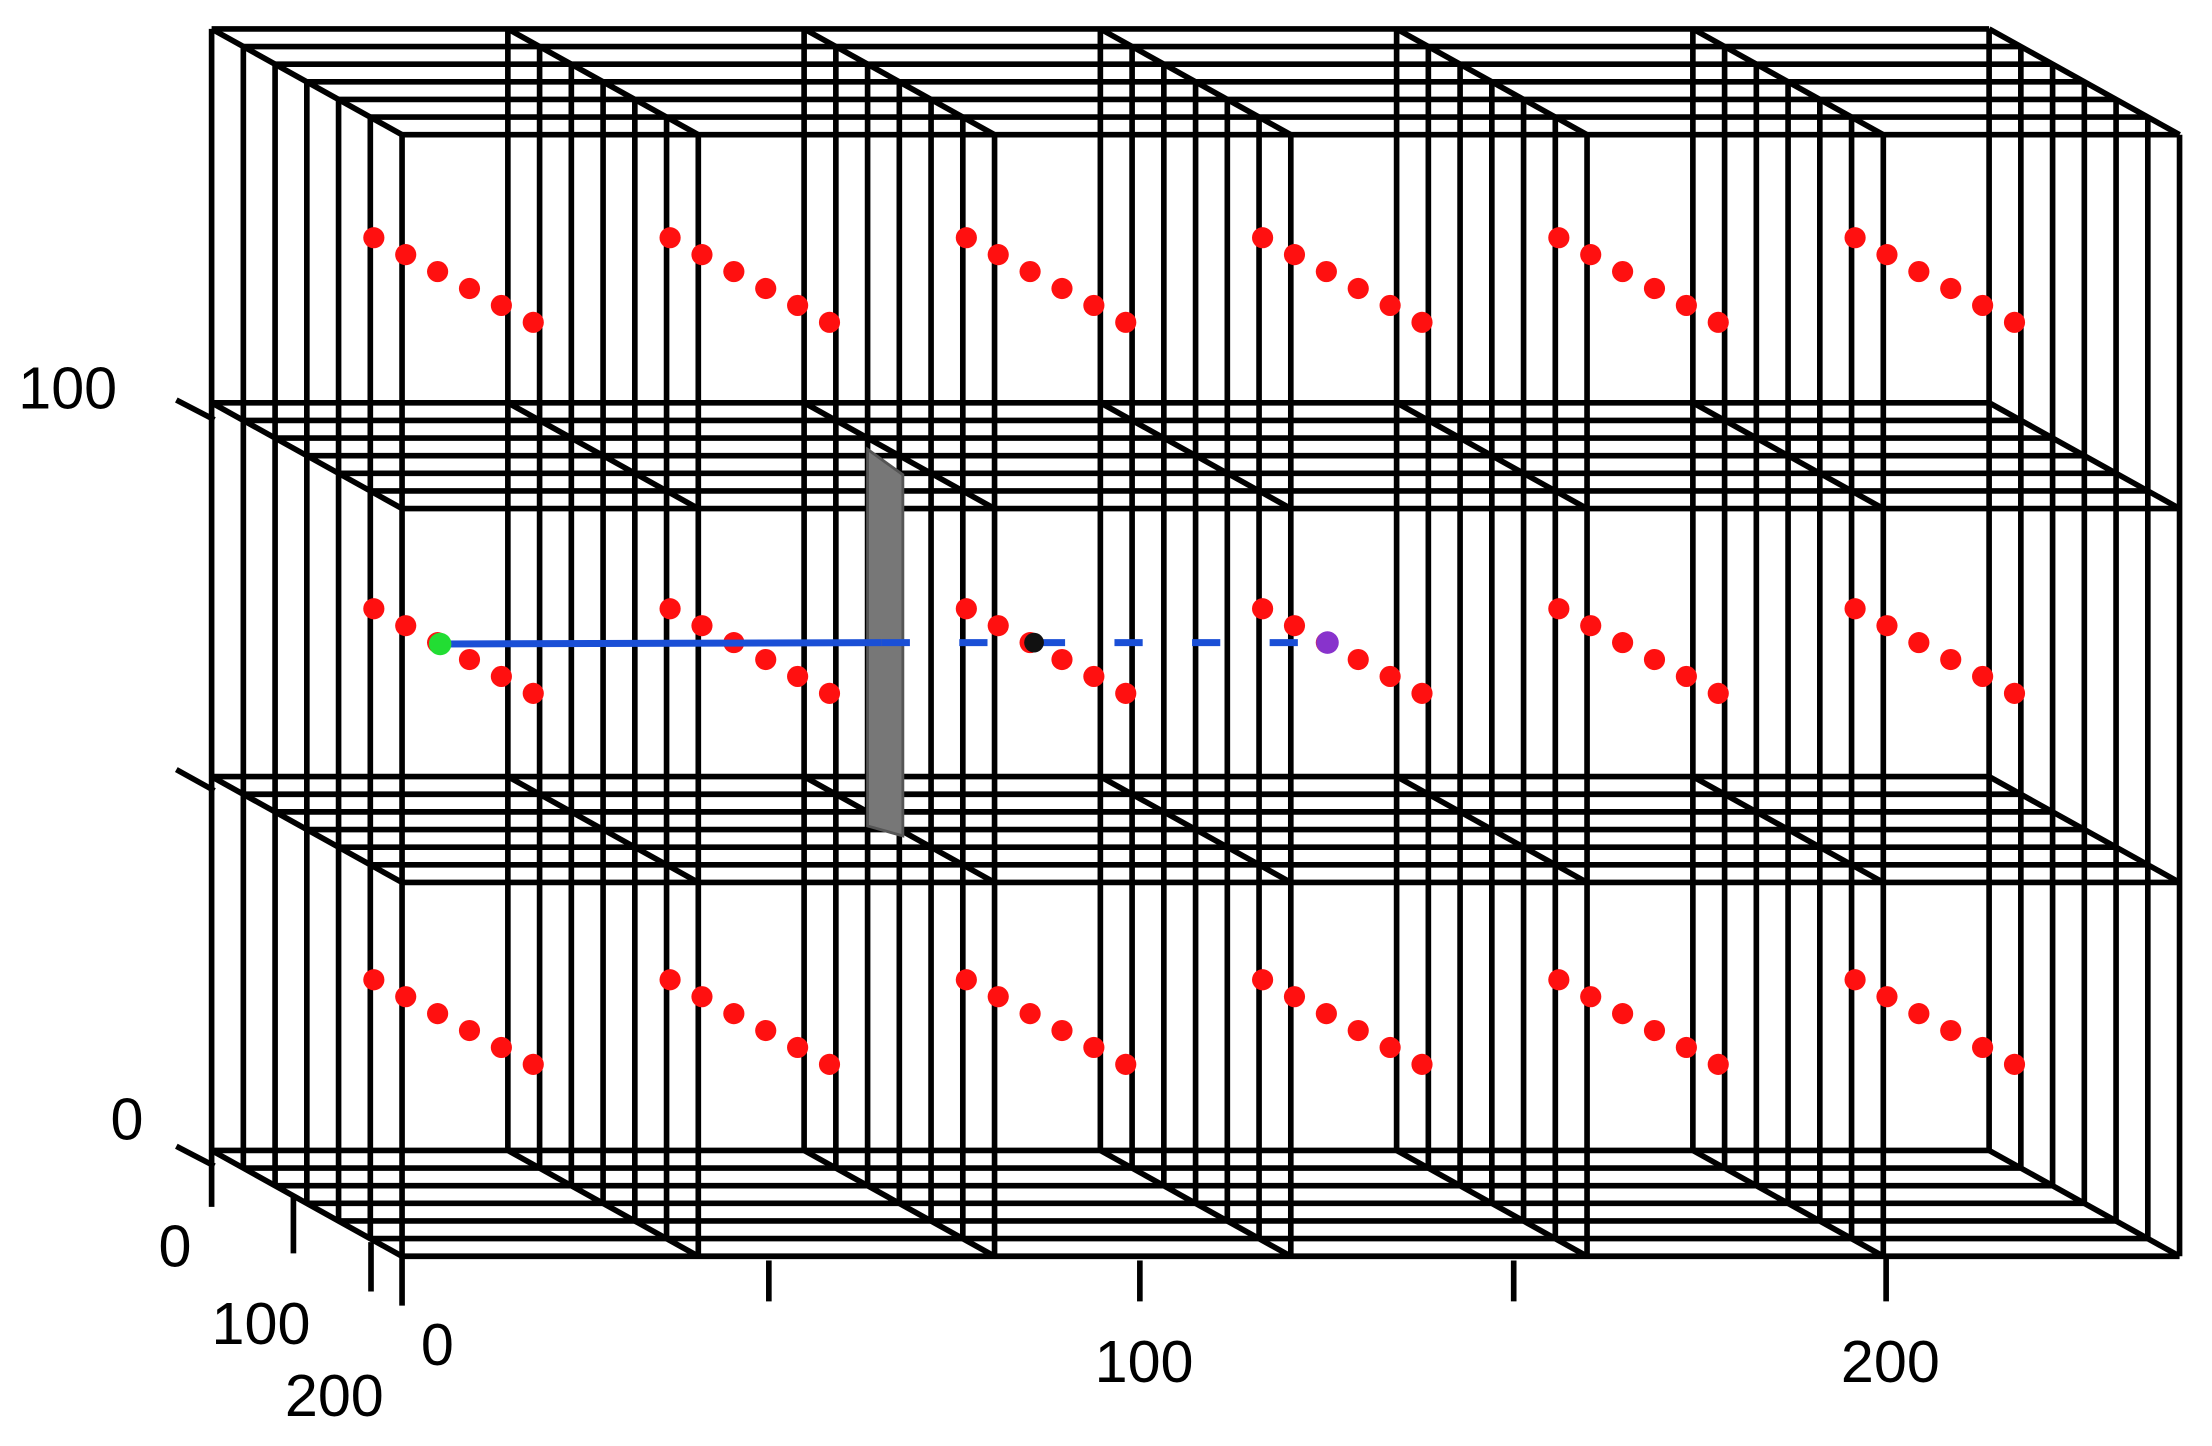 This screenshot has height=1446, width=2212. I want to click on vertical-tick, so click(195, 1156).